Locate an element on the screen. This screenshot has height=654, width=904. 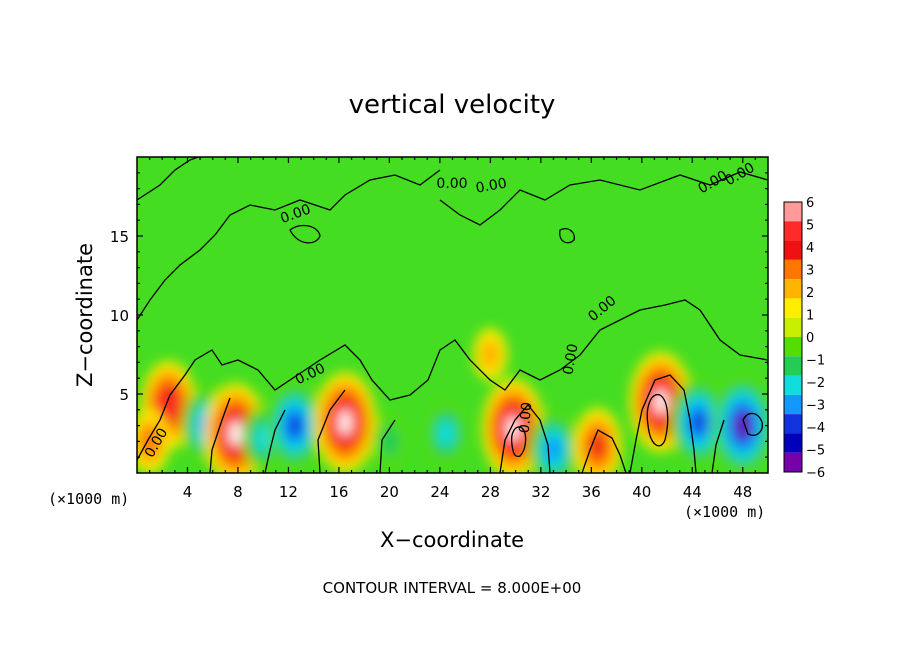
contour-label-8: 0.00 is located at coordinates (526, 417).